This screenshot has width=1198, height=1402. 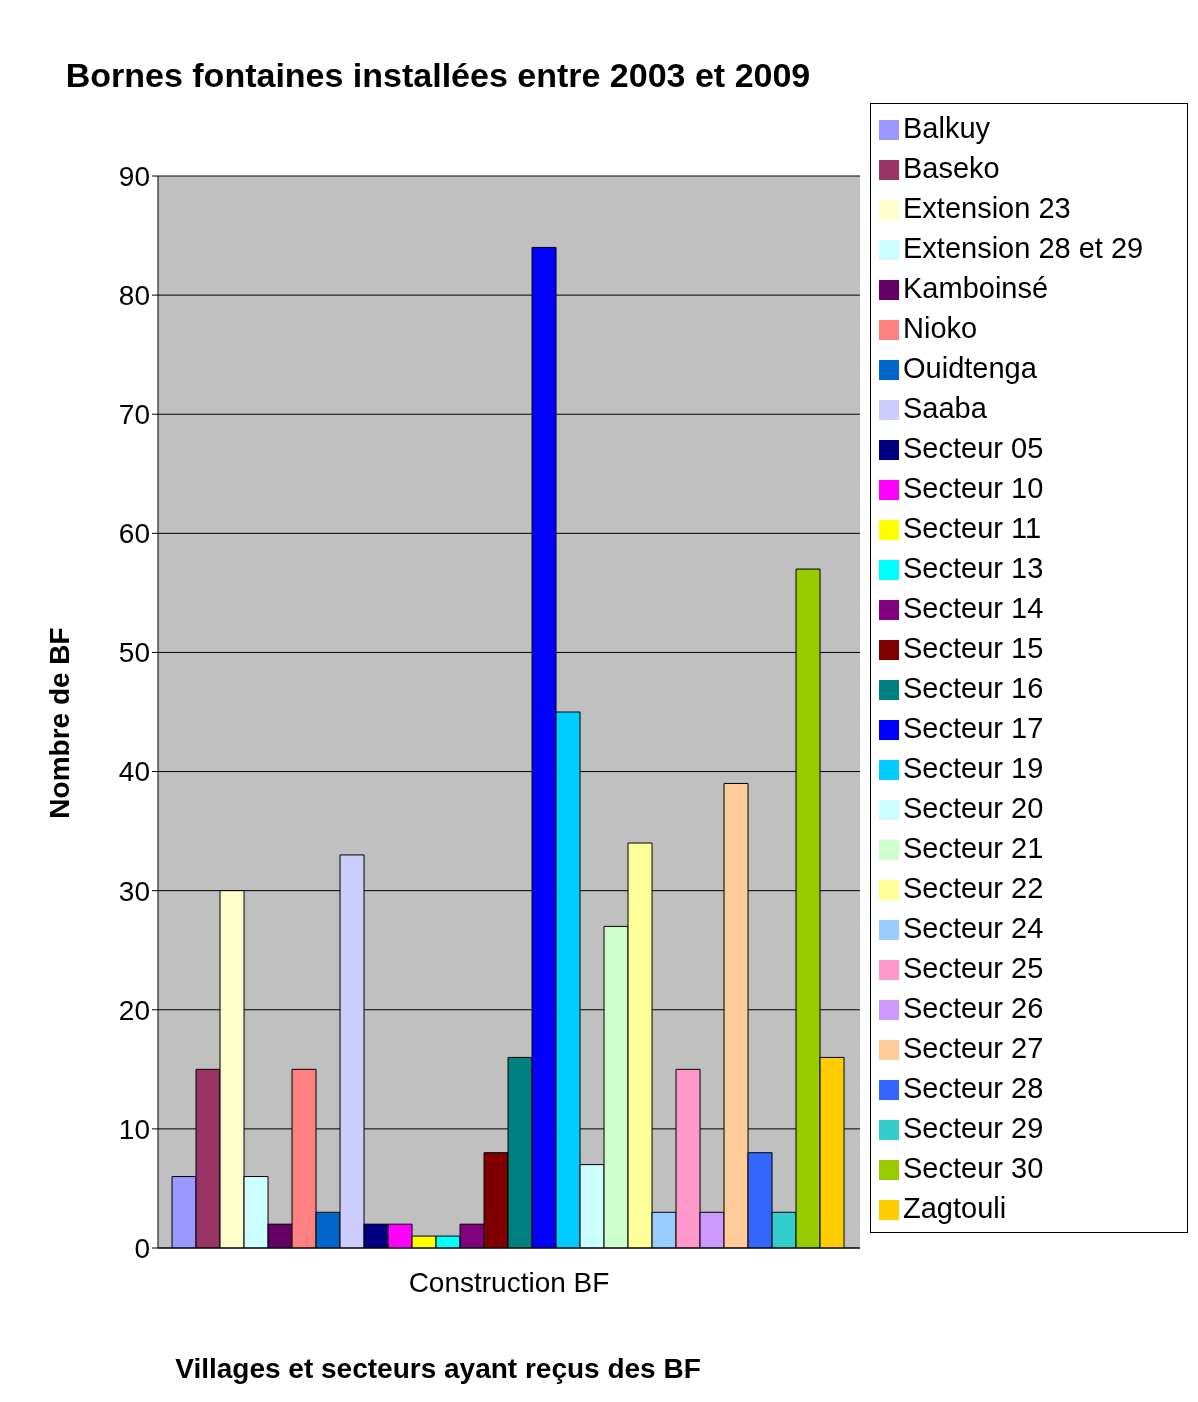 I want to click on legend-label: Secteur 29, so click(x=973, y=1128).